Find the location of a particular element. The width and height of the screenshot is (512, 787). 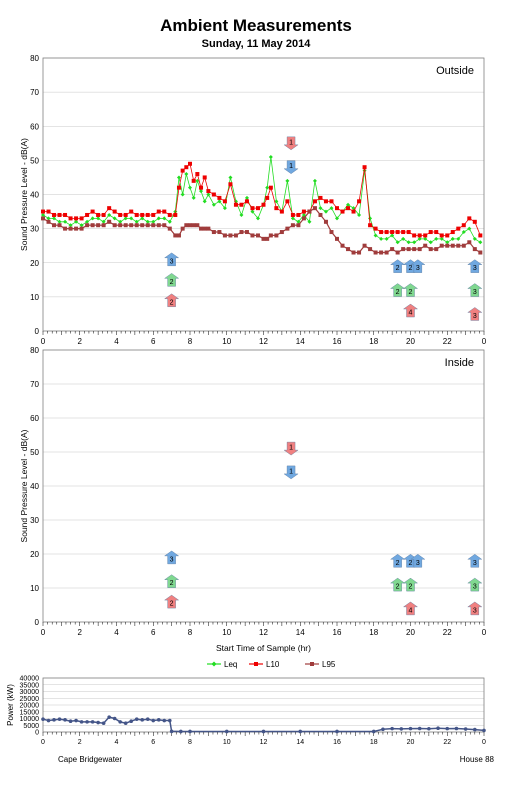

x-tick-label: 16 is located at coordinates (337, 632).